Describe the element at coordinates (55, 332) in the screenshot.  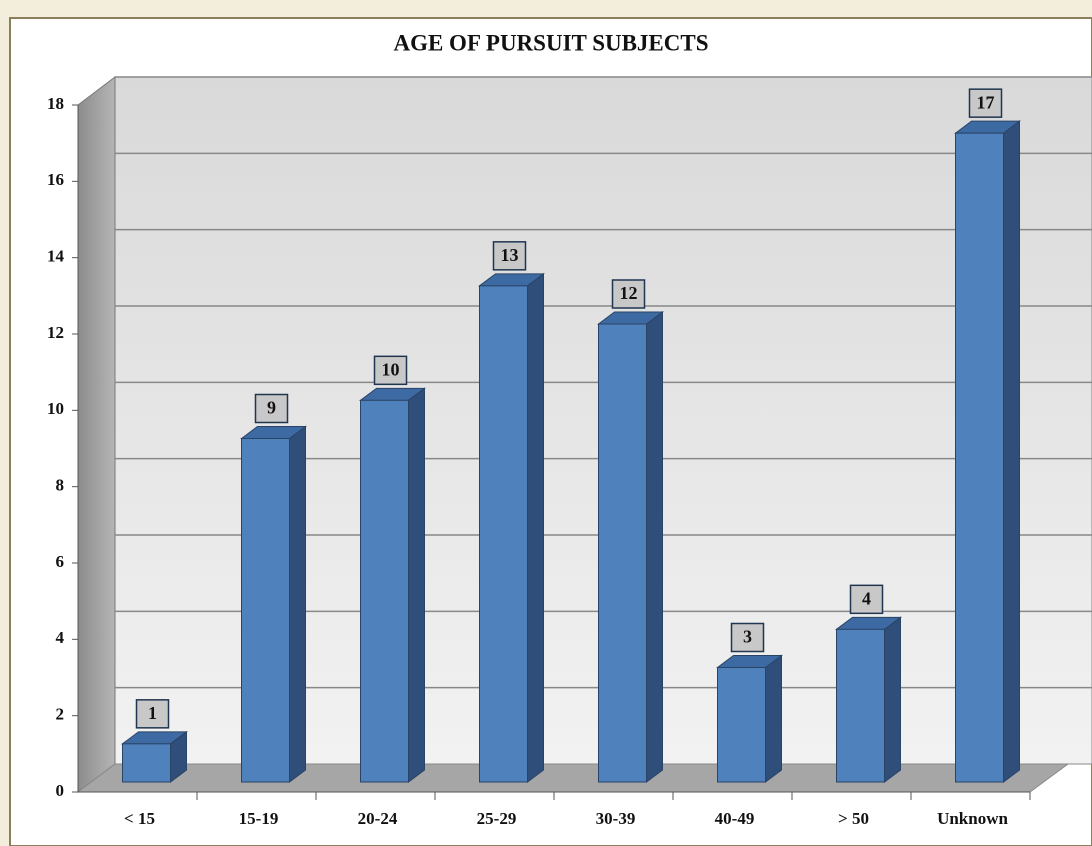
I see `y-tick-label: 12` at that location.